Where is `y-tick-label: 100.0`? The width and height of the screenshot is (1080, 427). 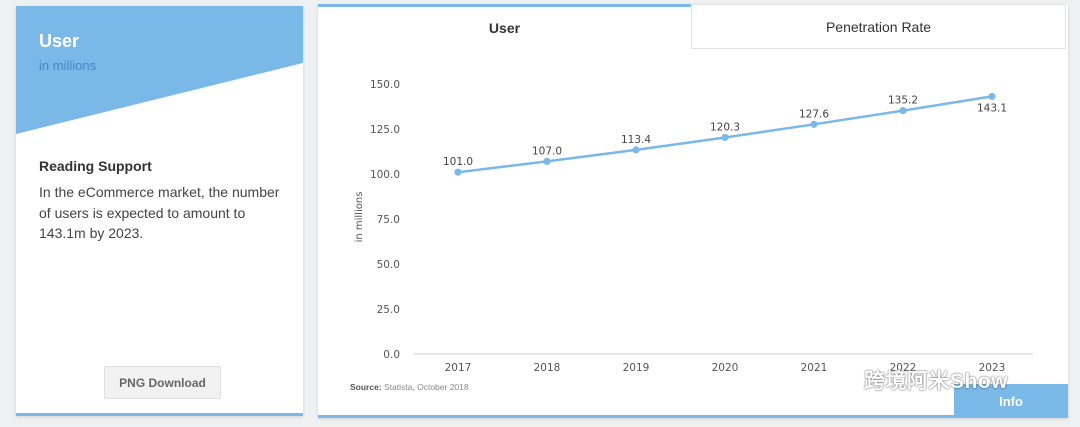
y-tick-label: 100.0 is located at coordinates (385, 175).